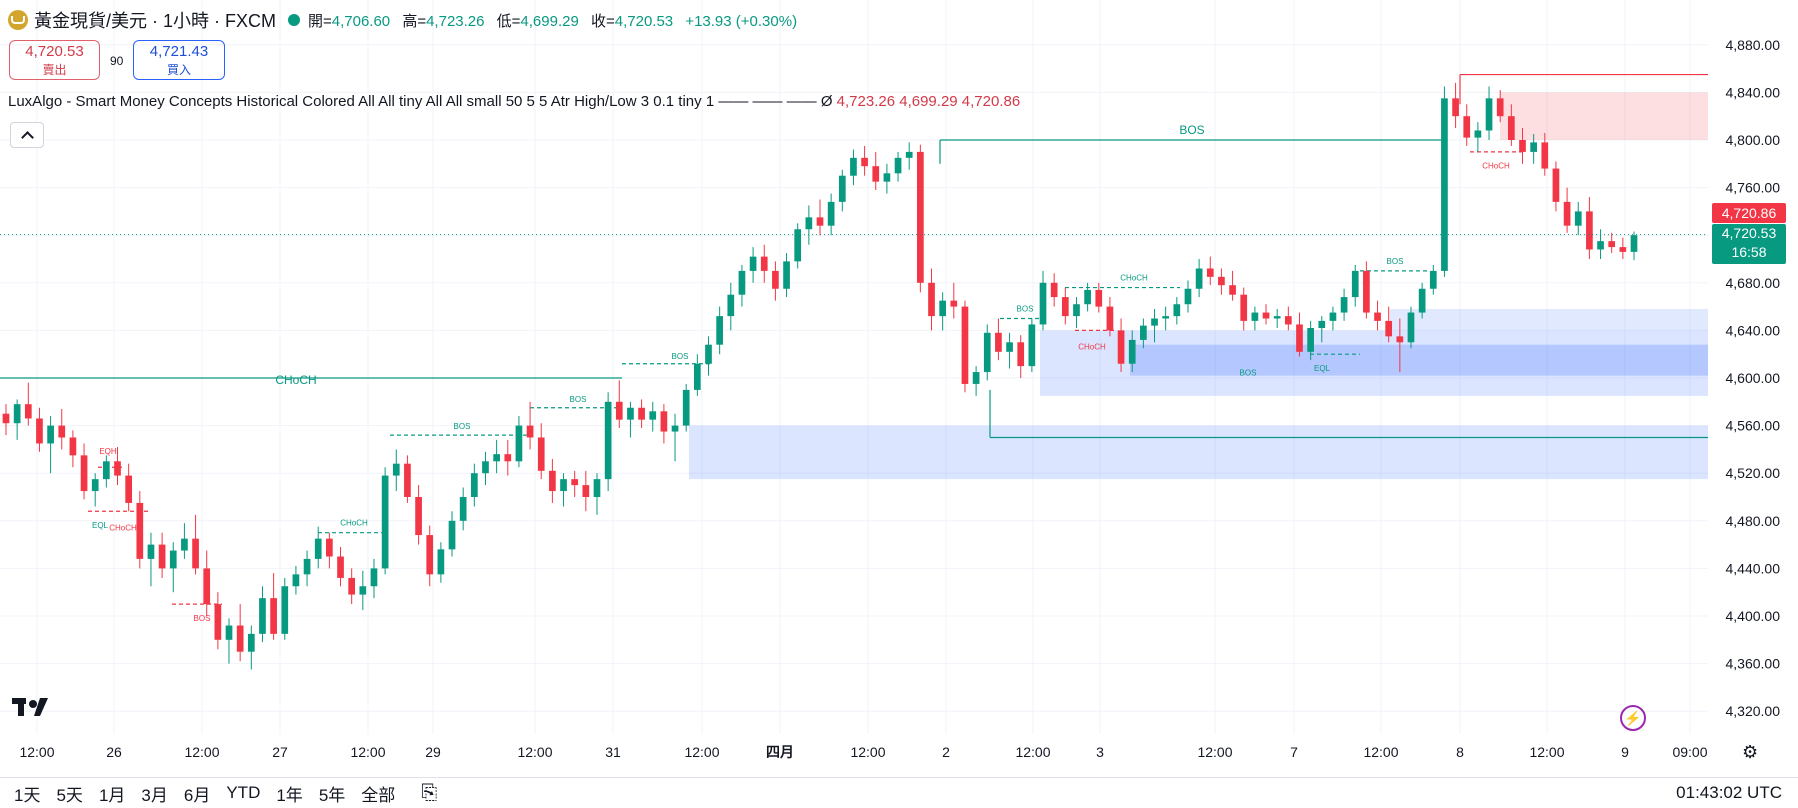 This screenshot has width=1798, height=808. Describe the element at coordinates (429, 792) in the screenshot. I see `compare-icon: ⎘` at that location.